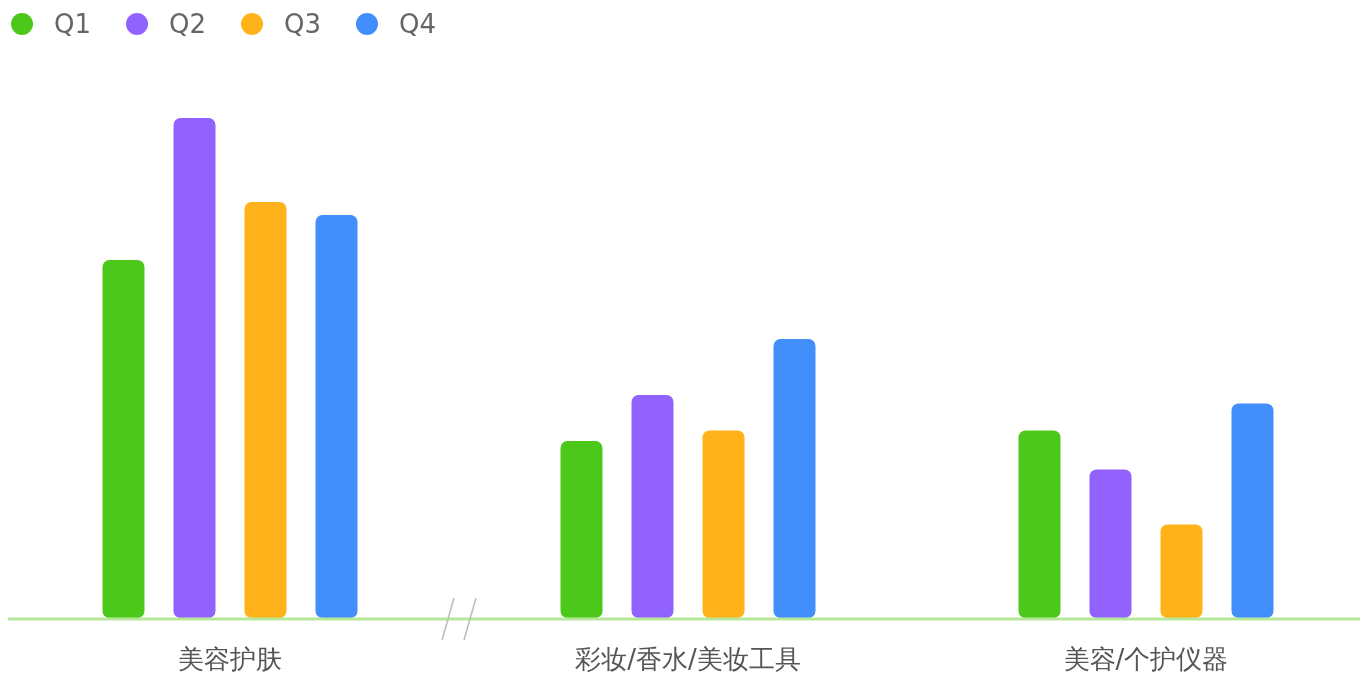  What do you see at coordinates (188, 24) in the screenshot?
I see `legend-label: Q2` at bounding box center [188, 24].